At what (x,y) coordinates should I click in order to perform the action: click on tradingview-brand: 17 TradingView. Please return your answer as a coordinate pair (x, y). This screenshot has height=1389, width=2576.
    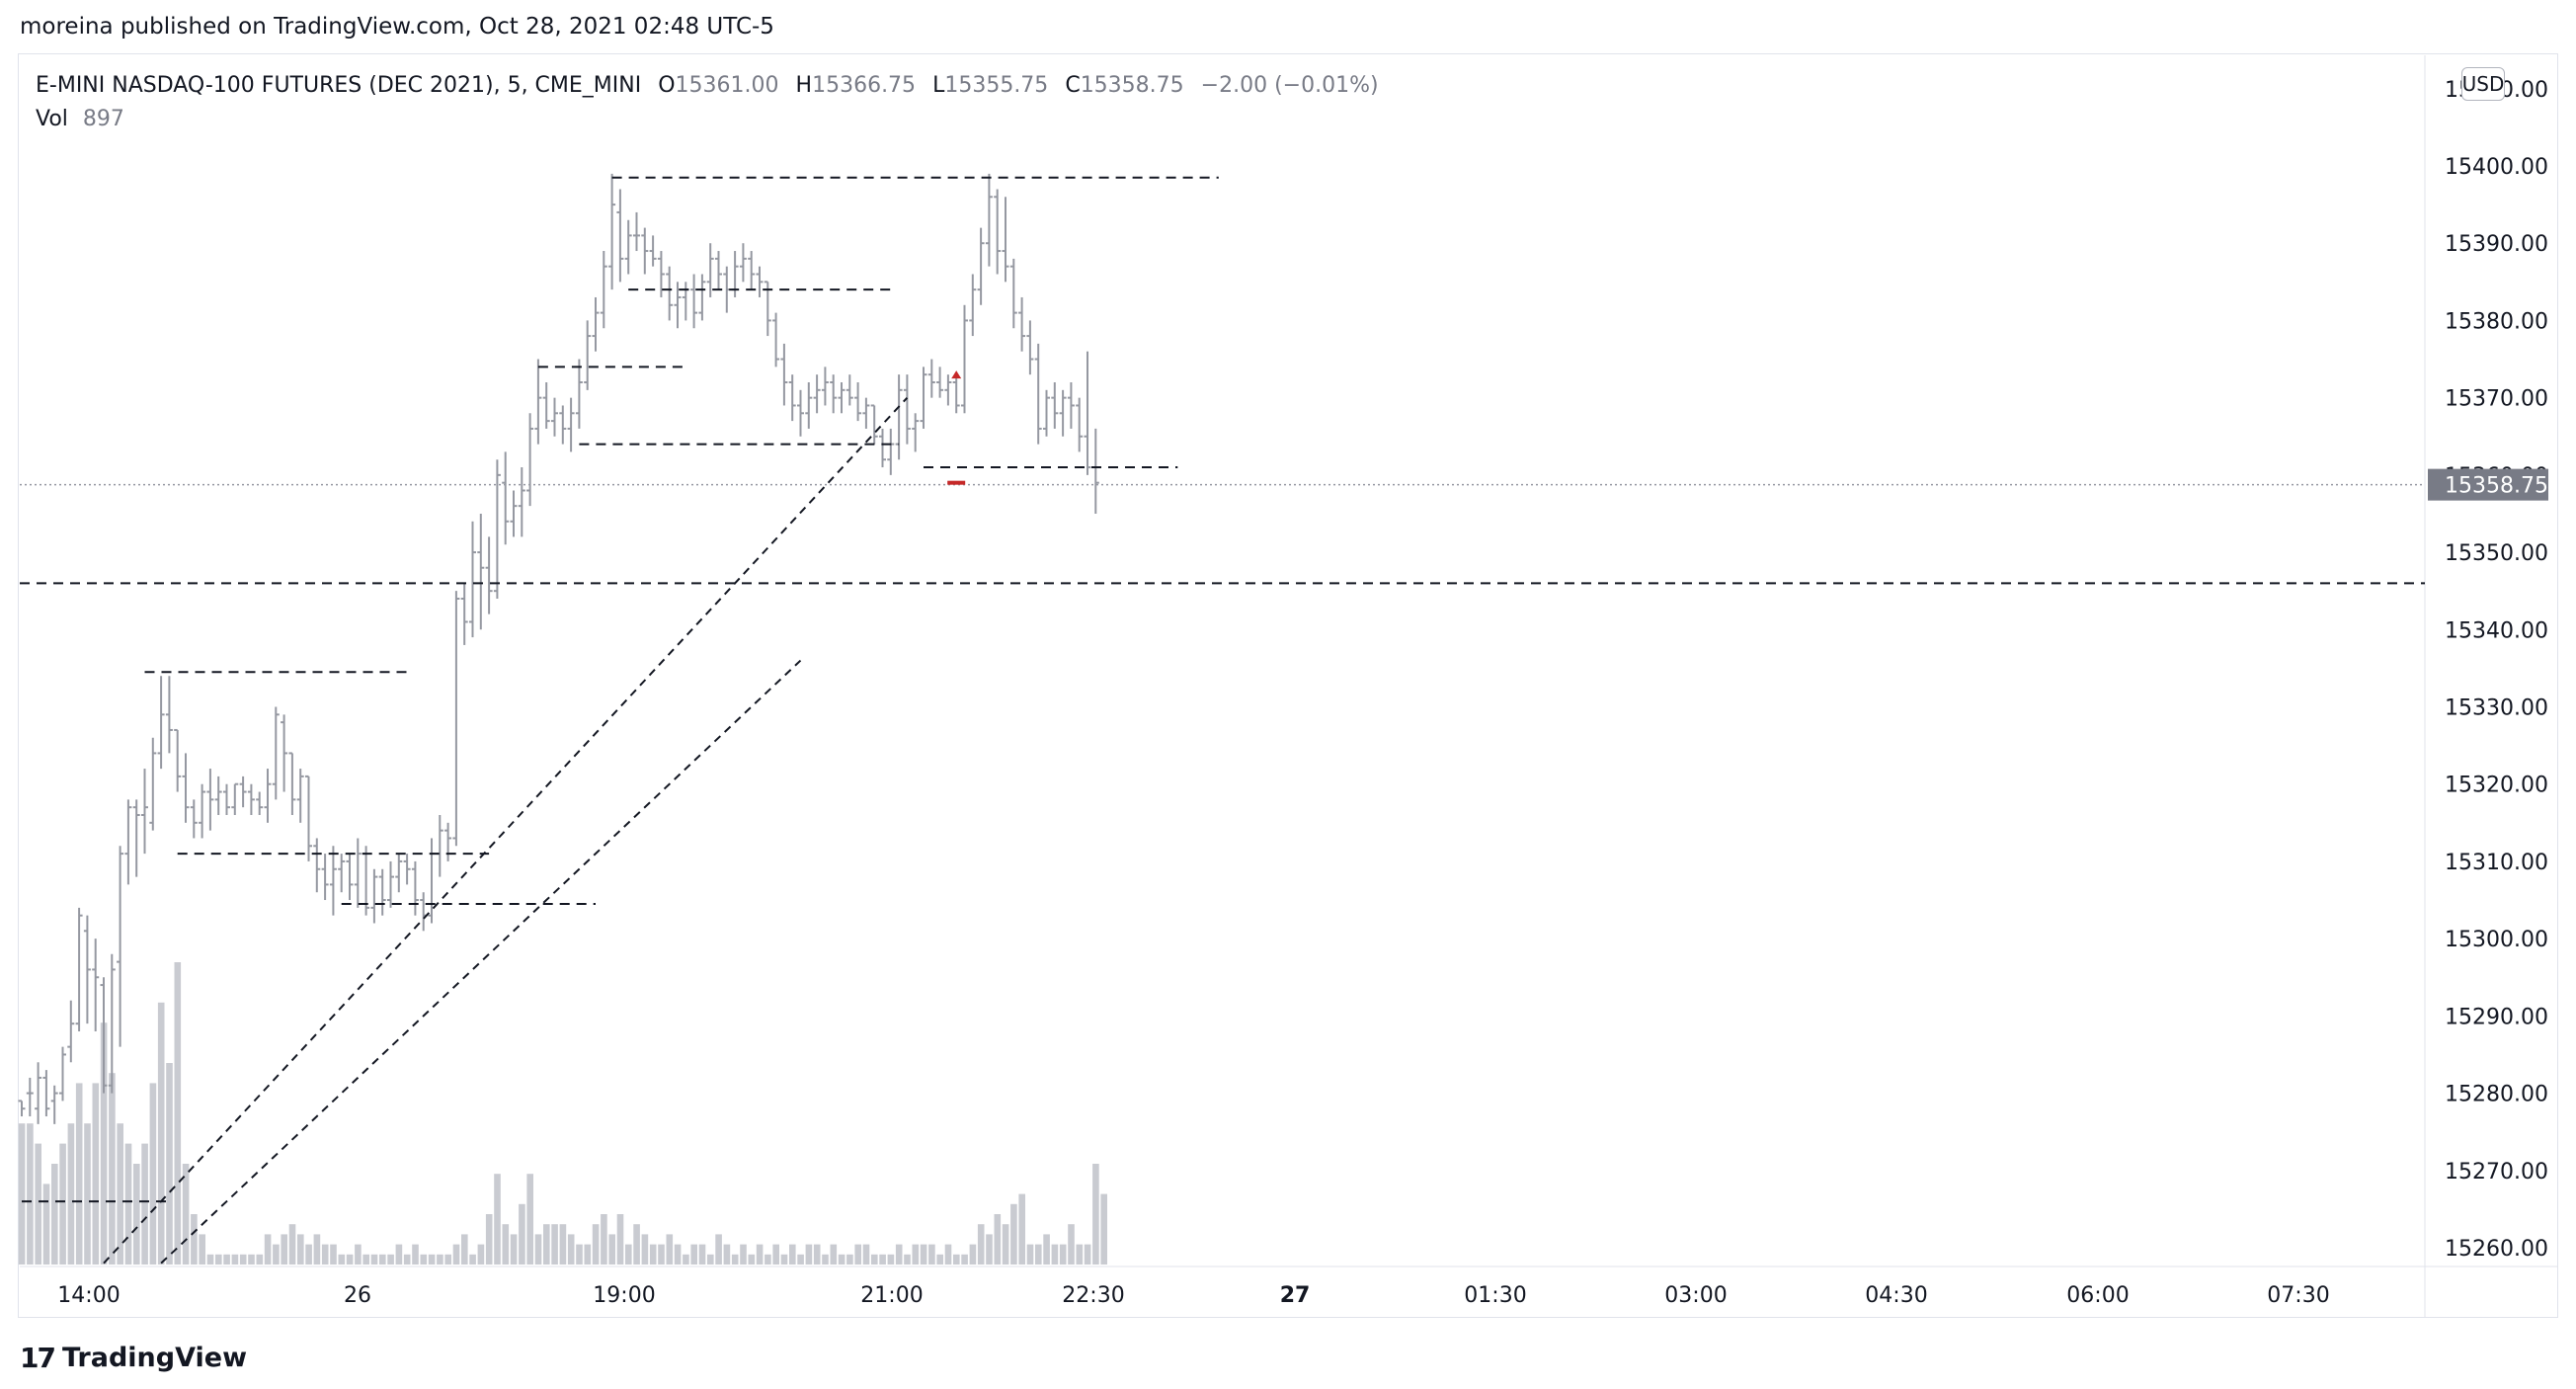
    Looking at the image, I should click on (133, 1358).